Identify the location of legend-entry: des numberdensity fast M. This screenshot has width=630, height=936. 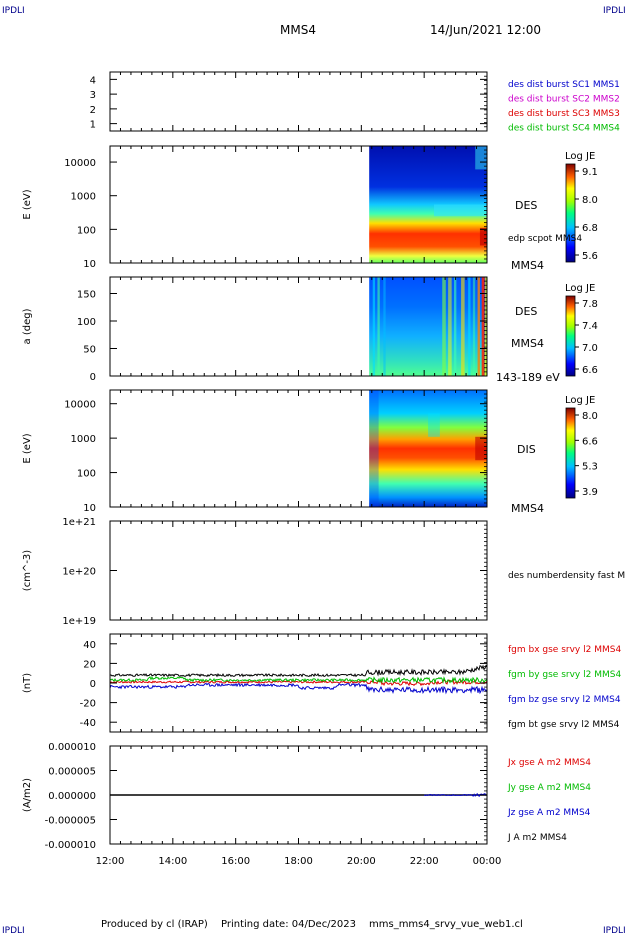
(566, 576).